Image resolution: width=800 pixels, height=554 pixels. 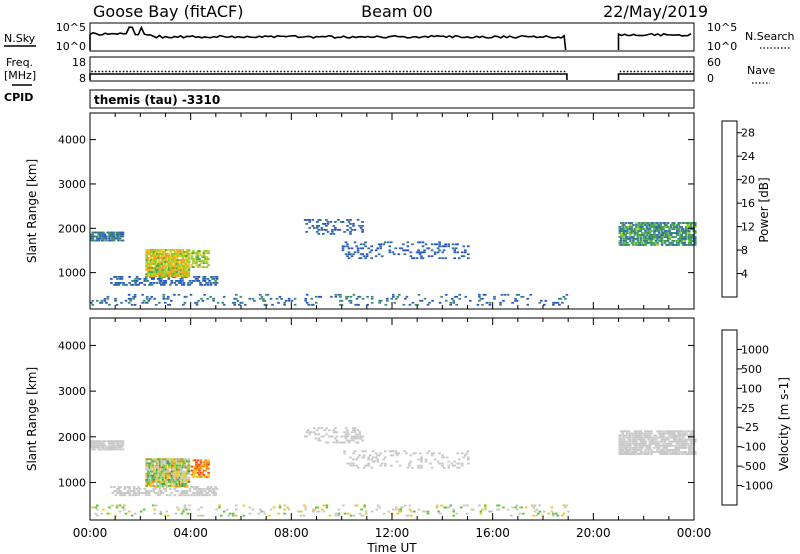 I want to click on x-tick-label: 00:00, so click(x=90, y=533).